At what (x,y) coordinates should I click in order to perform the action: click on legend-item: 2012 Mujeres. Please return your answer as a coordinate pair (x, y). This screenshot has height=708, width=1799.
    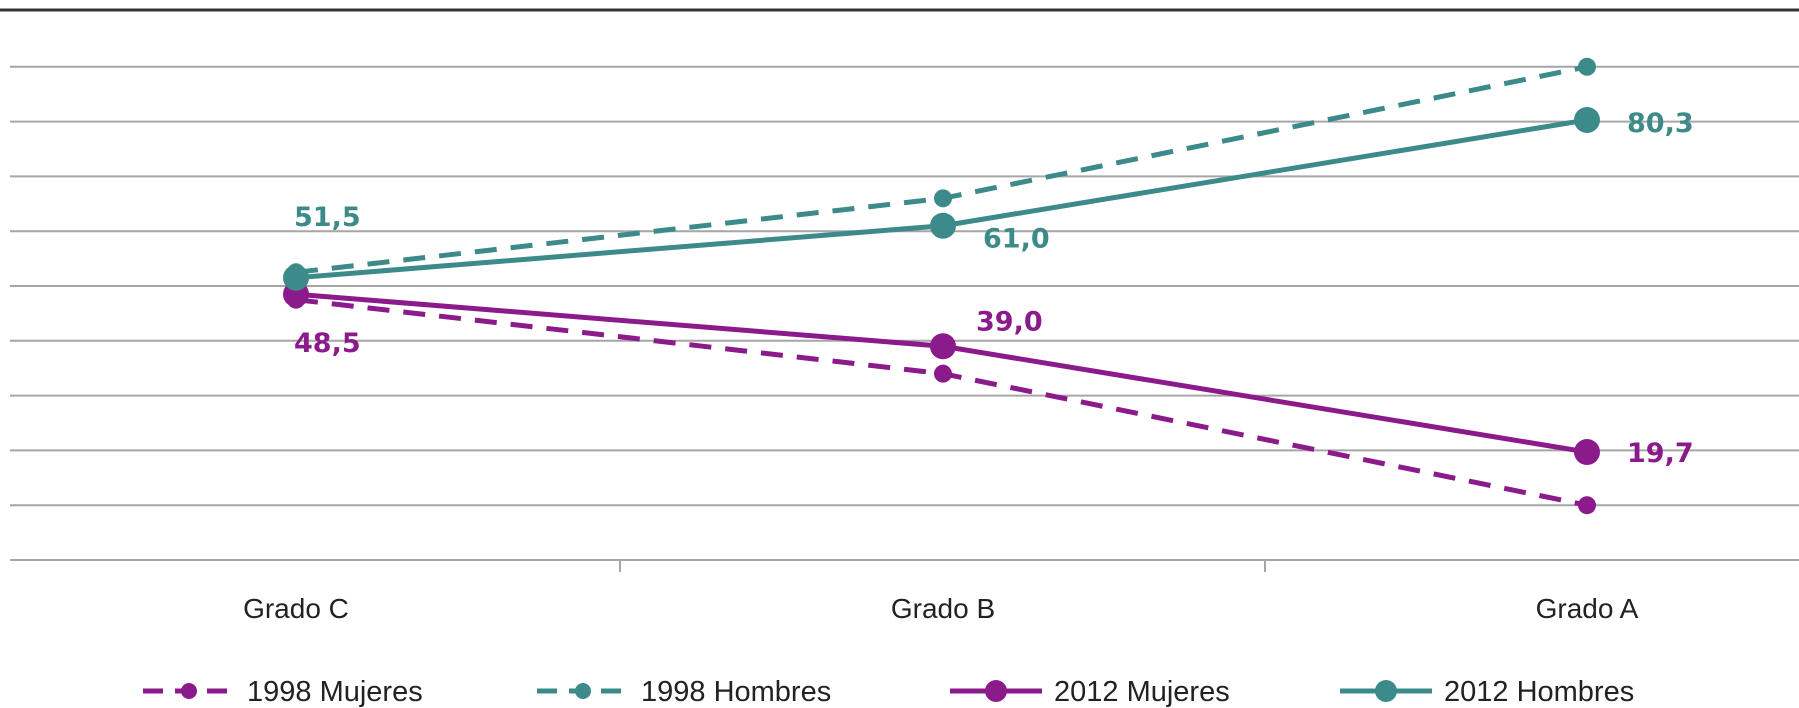
    Looking at the image, I should click on (1090, 692).